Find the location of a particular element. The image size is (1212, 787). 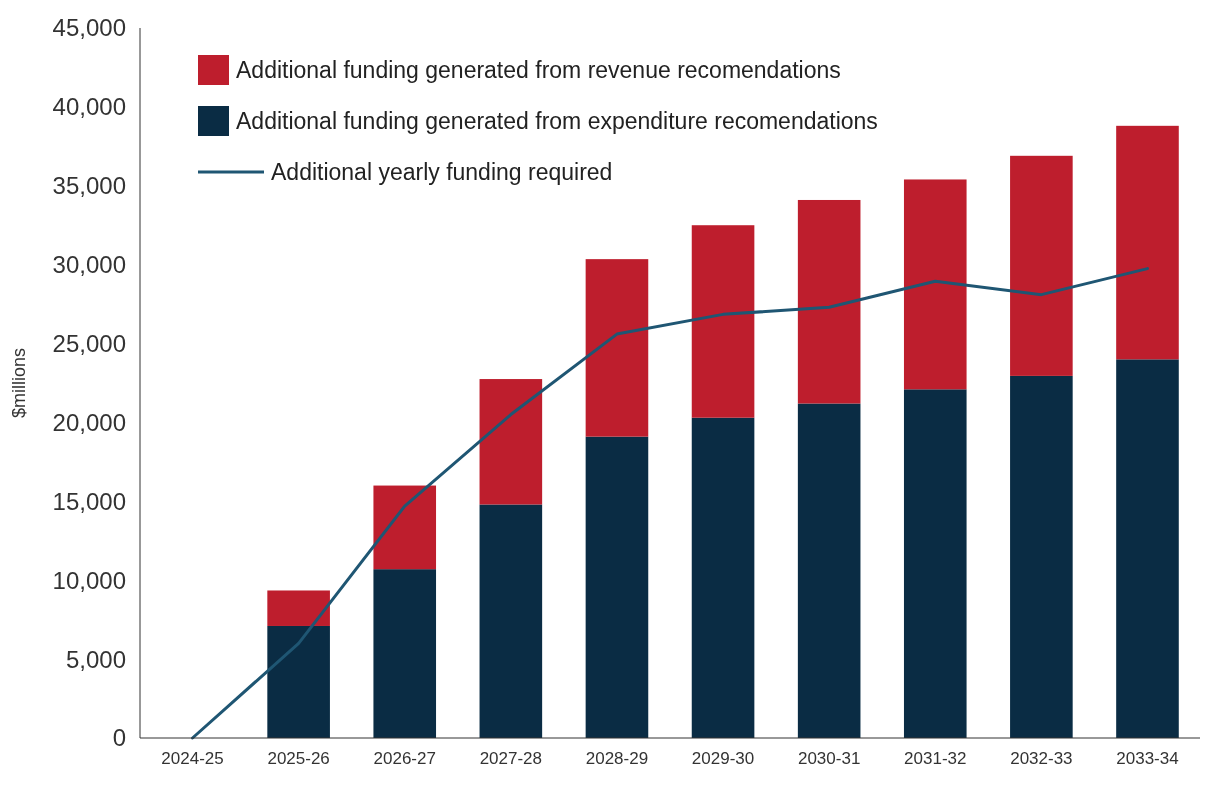

x-tick-label: 2027-28 is located at coordinates (511, 758).